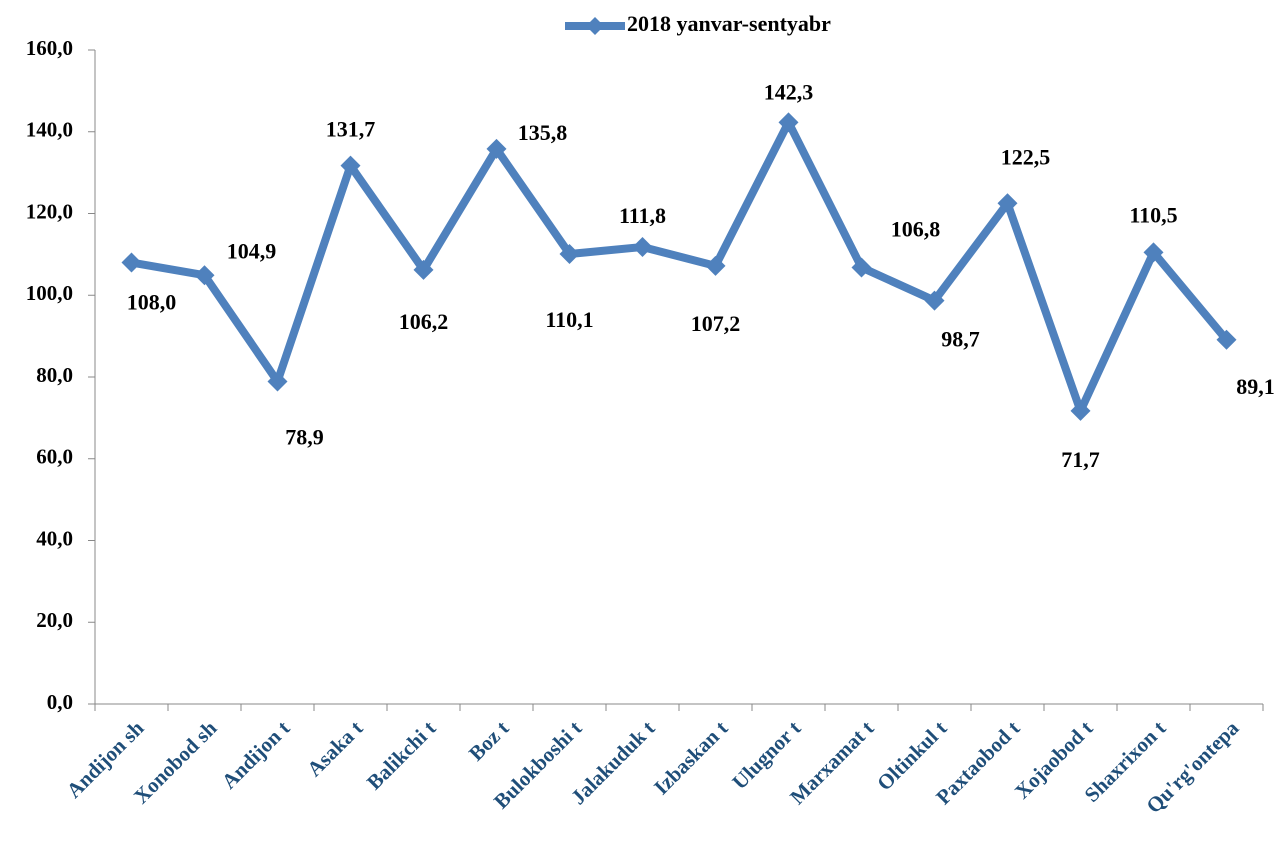 The height and width of the screenshot is (841, 1279). What do you see at coordinates (334, 748) in the screenshot?
I see `x-tick-label: Asaka t` at bounding box center [334, 748].